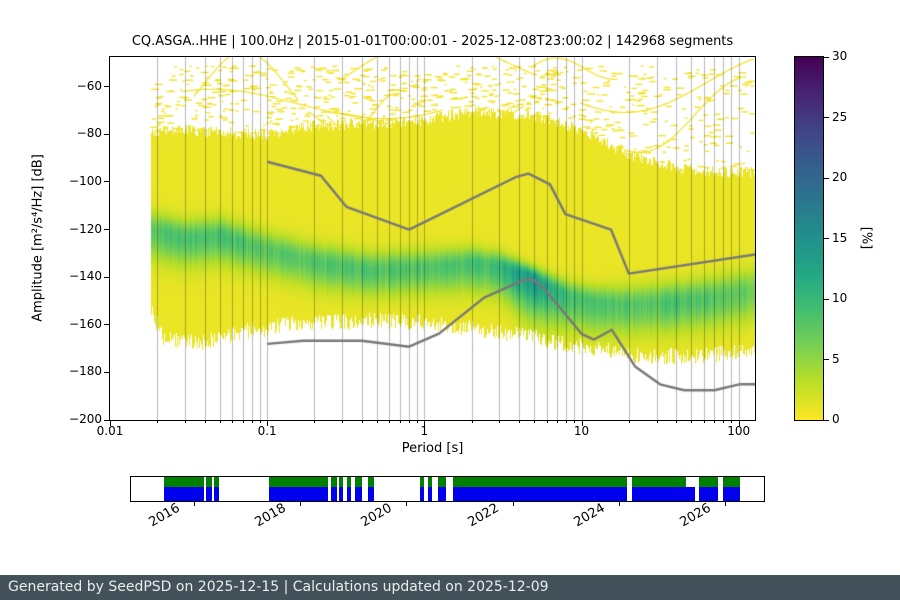 The width and height of the screenshot is (900, 600). What do you see at coordinates (739, 431) in the screenshot?
I see `x-tick-label: 100` at bounding box center [739, 431].